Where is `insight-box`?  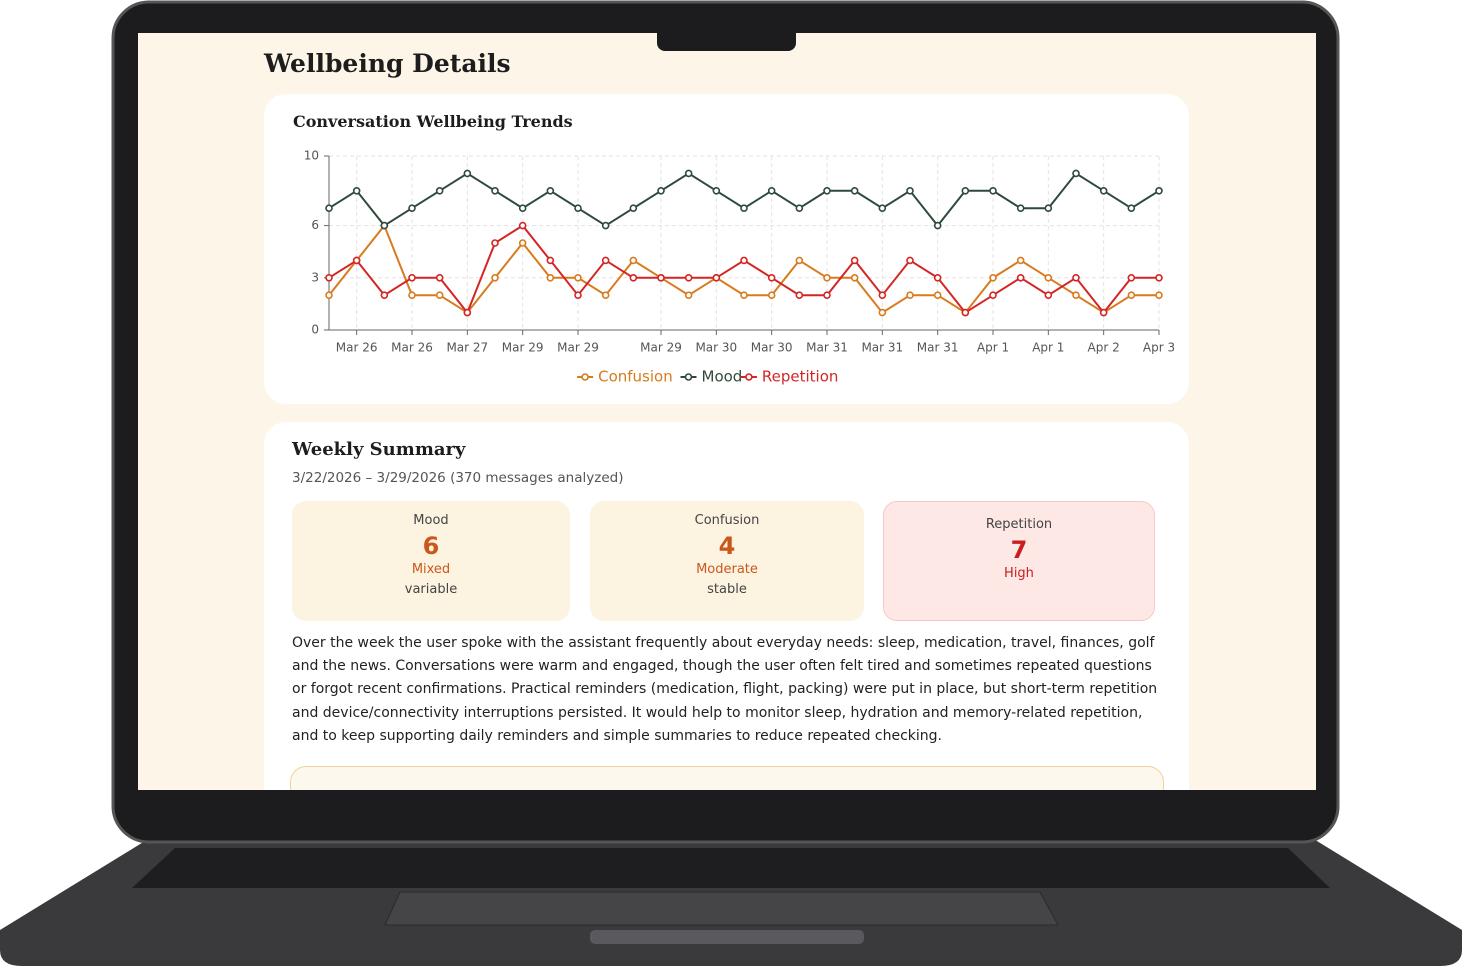 insight-box is located at coordinates (727, 778).